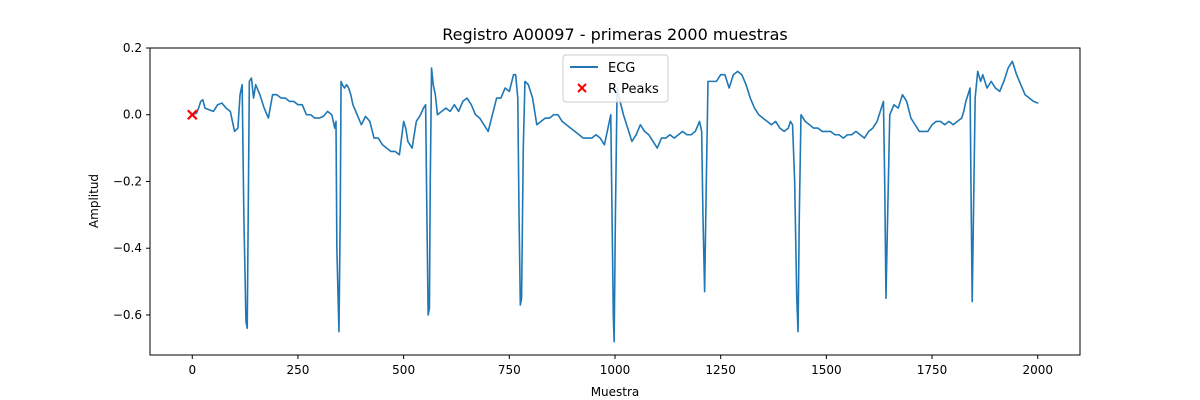 Image resolution: width=1200 pixels, height=400 pixels. I want to click on y-axis-label: Amplitud, so click(94, 201).